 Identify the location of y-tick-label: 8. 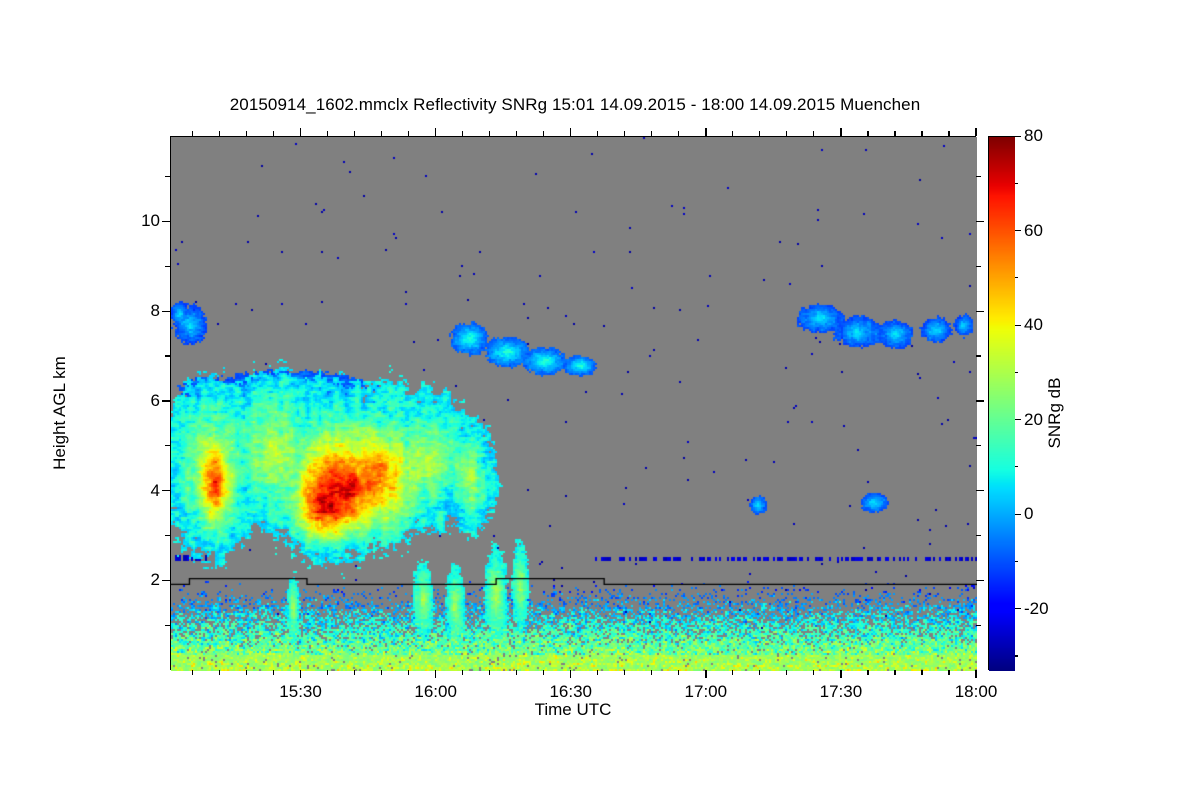
(155, 310).